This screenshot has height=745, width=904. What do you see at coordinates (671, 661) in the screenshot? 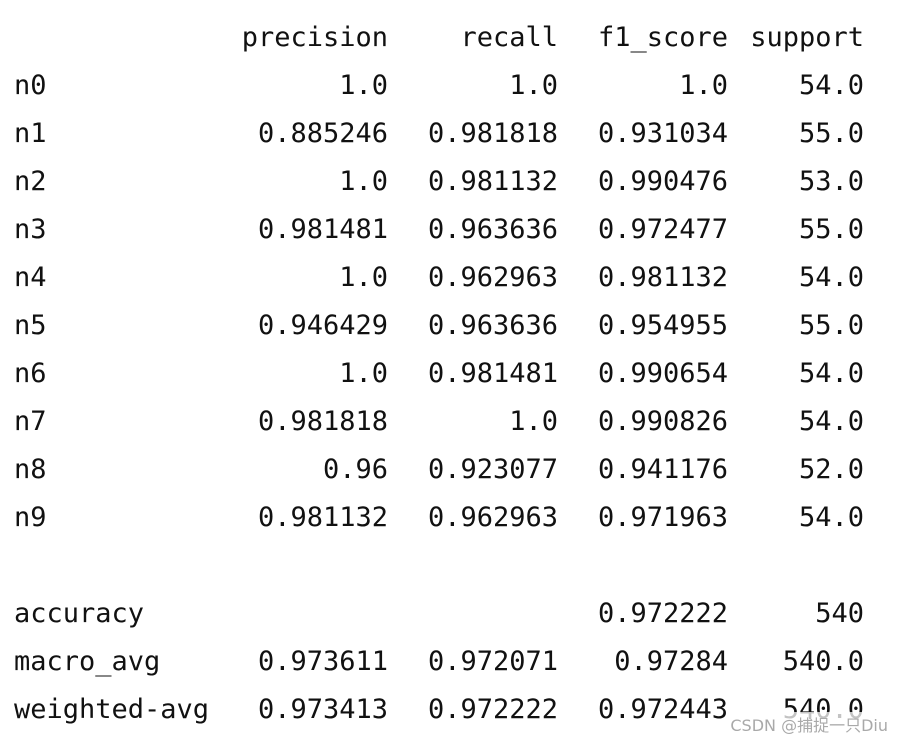
I see `f1-score-value: 0.97284` at bounding box center [671, 661].